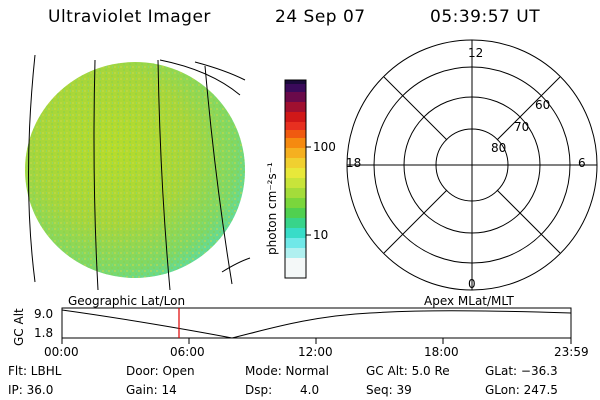 This screenshot has width=600, height=400. What do you see at coordinates (316, 325) in the screenshot?
I see `altitude-timeline` at bounding box center [316, 325].